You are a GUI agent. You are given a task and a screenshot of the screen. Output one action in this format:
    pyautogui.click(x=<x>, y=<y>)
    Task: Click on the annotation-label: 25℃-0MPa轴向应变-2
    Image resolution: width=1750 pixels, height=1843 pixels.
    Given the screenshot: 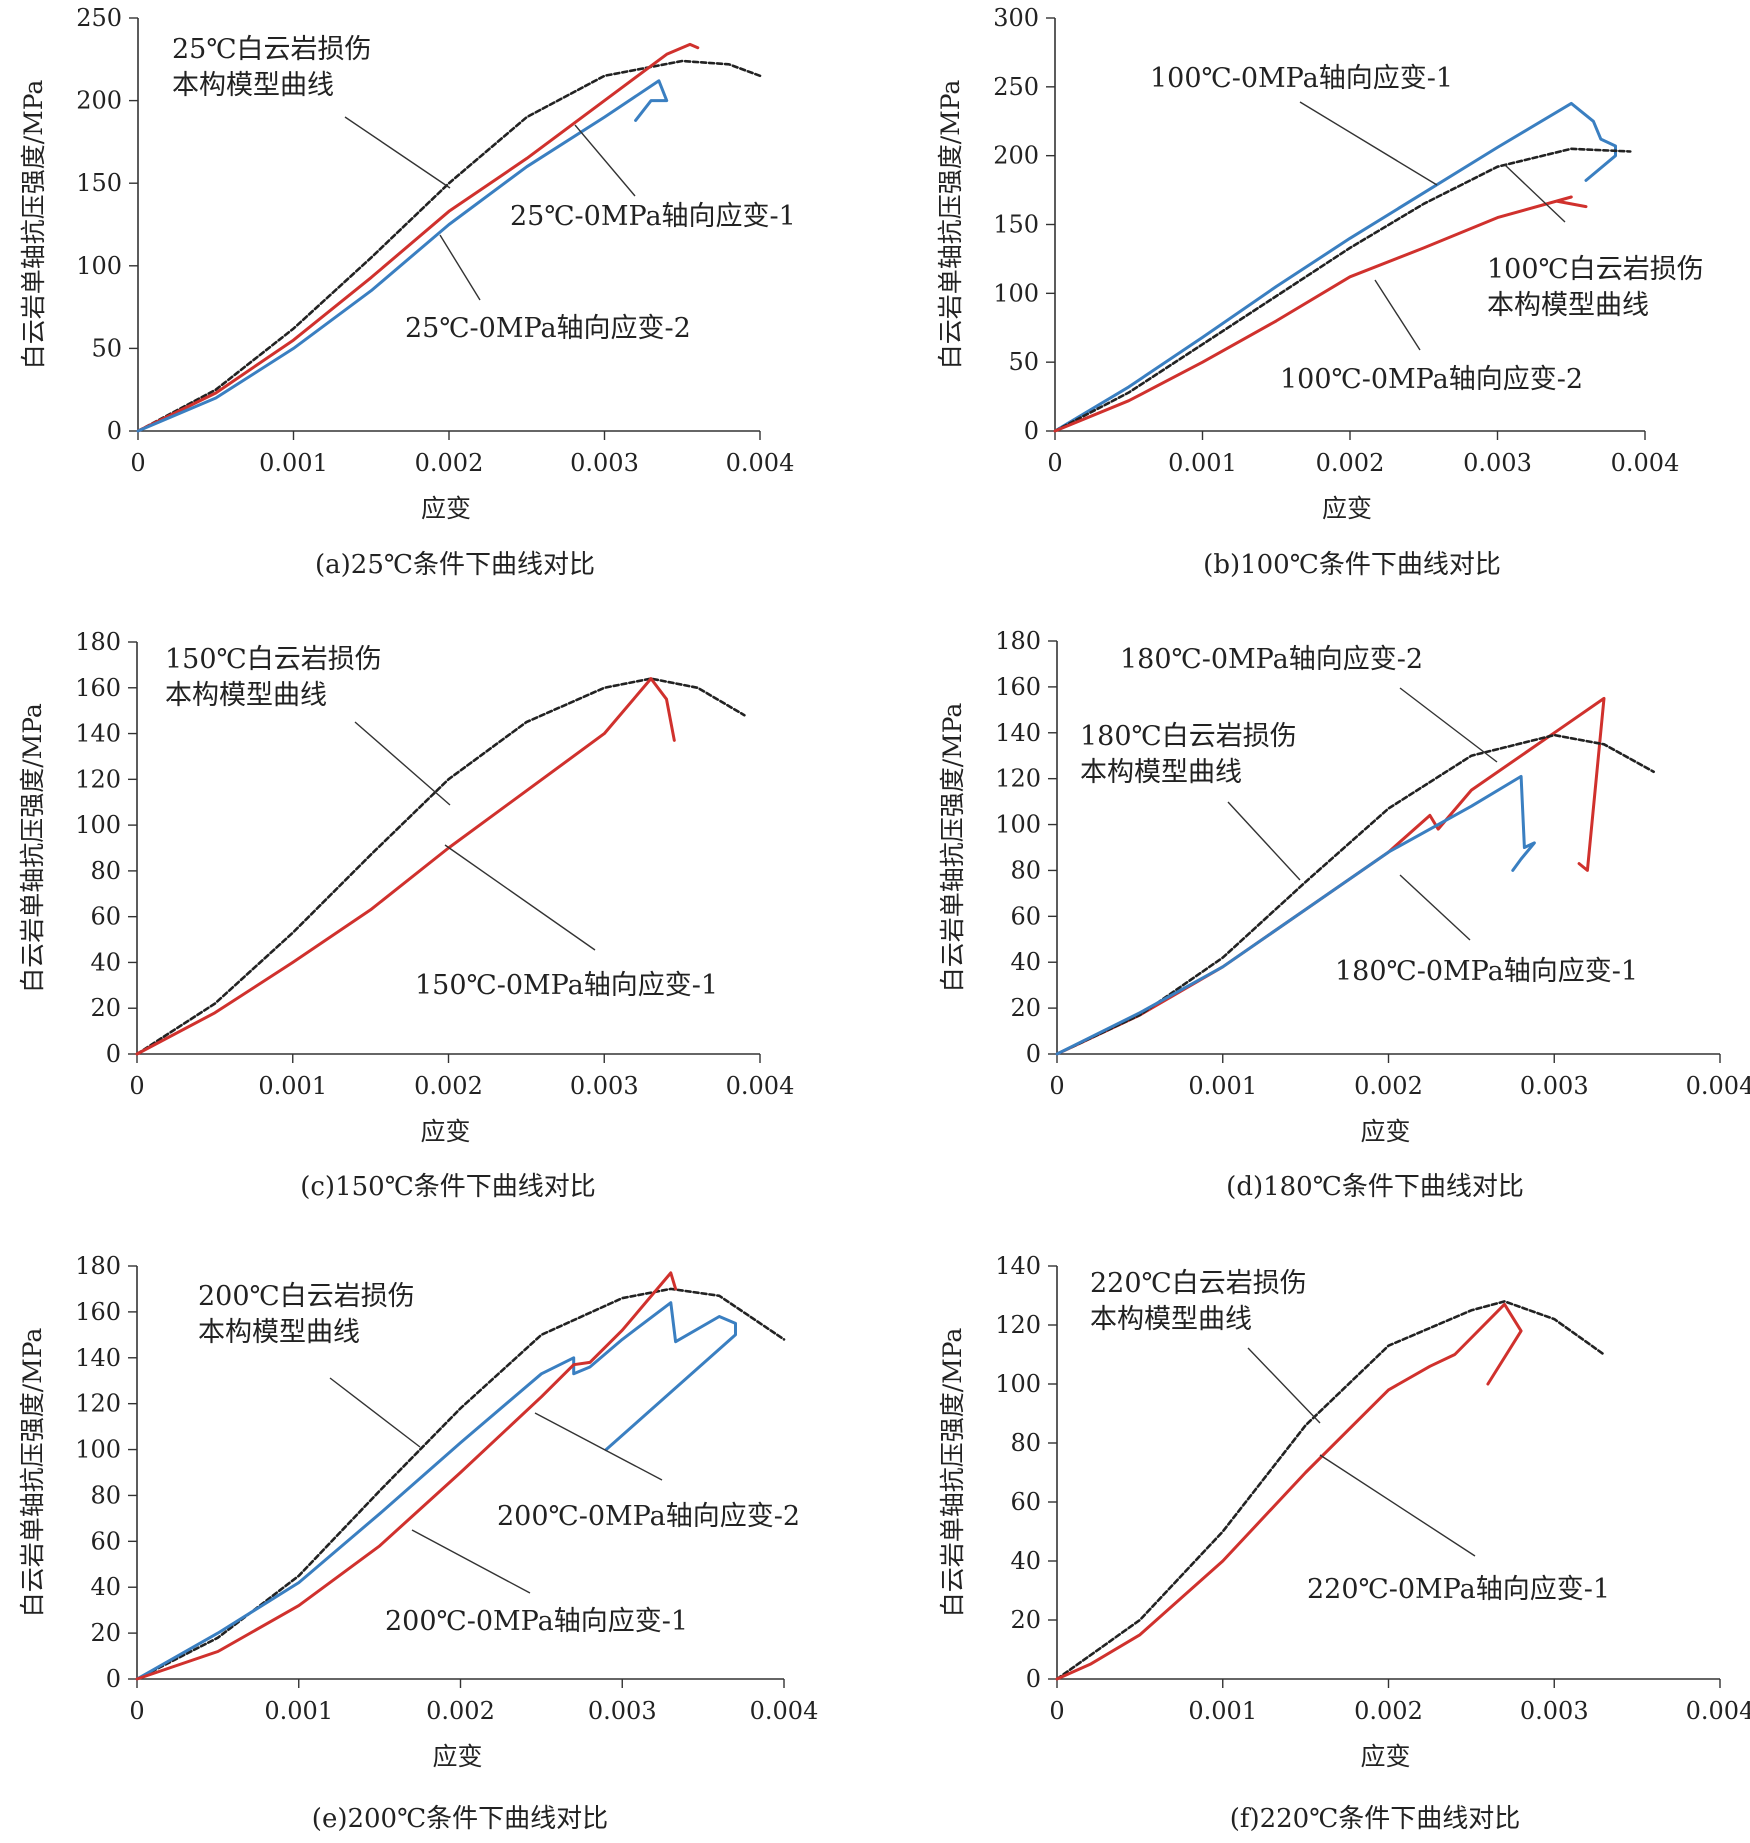 What is the action you would take?
    pyautogui.click(x=548, y=328)
    